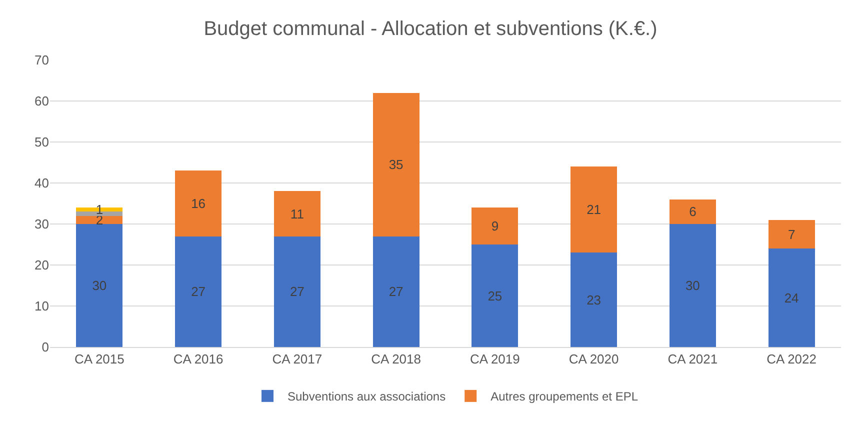 Image resolution: width=861 pixels, height=423 pixels. I want to click on data-label: 6, so click(692, 212).